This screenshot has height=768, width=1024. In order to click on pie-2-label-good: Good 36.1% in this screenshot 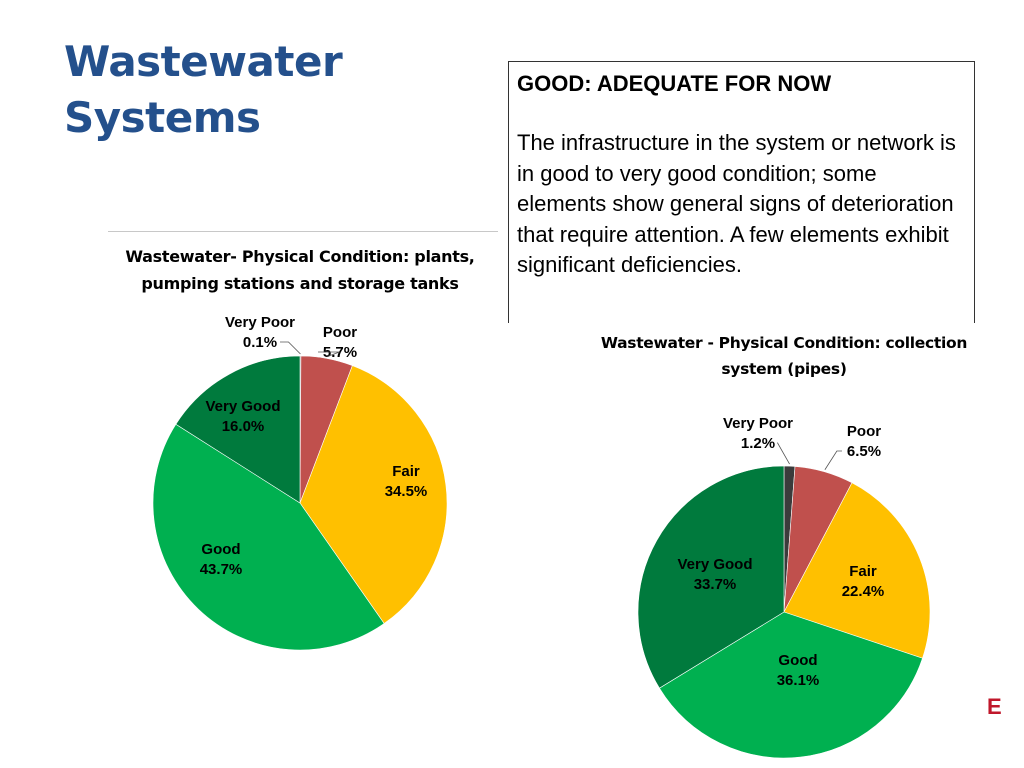, I will do `click(798, 670)`.